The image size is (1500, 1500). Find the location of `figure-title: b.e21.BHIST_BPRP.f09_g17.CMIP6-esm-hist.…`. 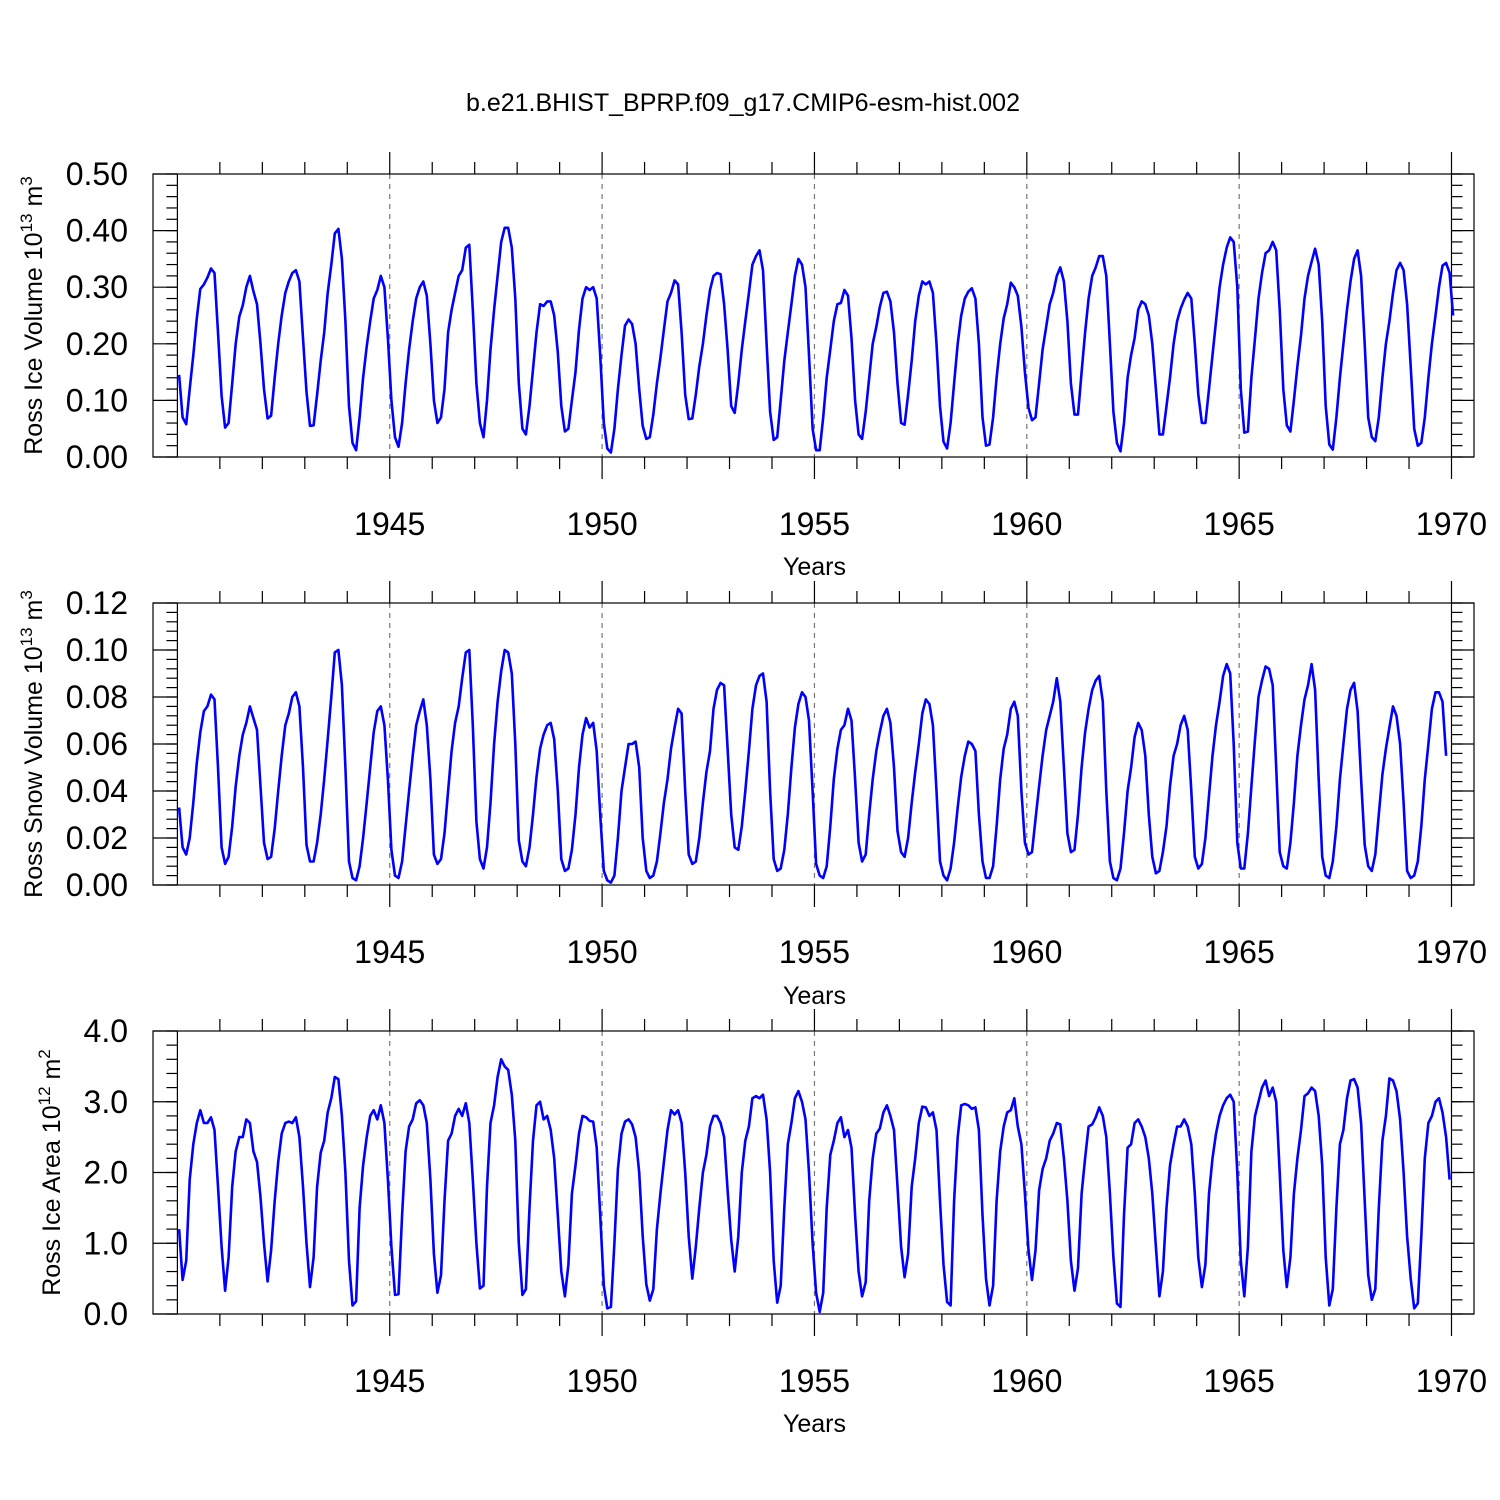

figure-title: b.e21.BHIST_BPRP.f09_g17.CMIP6-esm-hist.… is located at coordinates (743, 103).